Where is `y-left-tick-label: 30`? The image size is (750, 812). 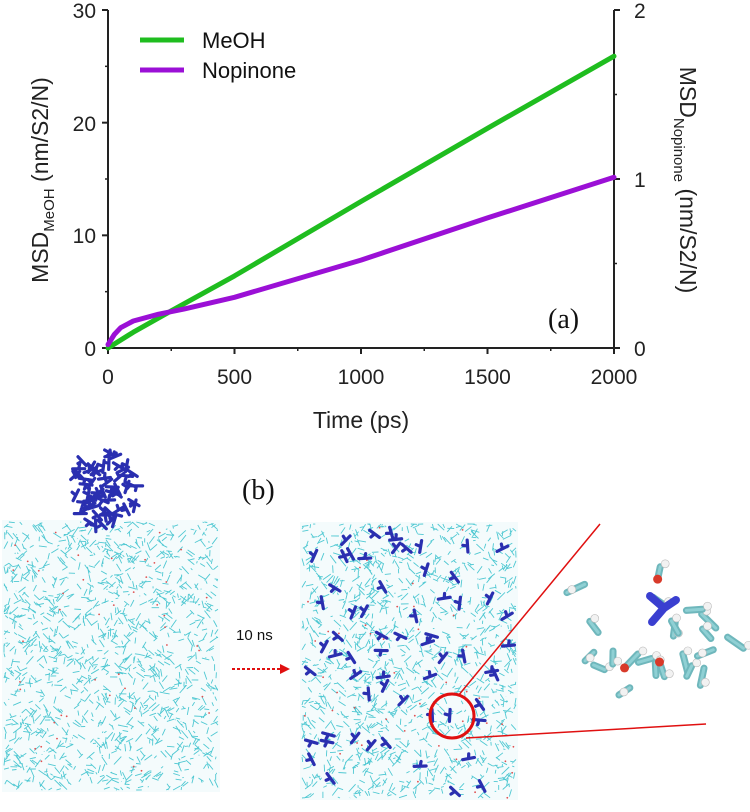 y-left-tick-label: 30 is located at coordinates (84, 11).